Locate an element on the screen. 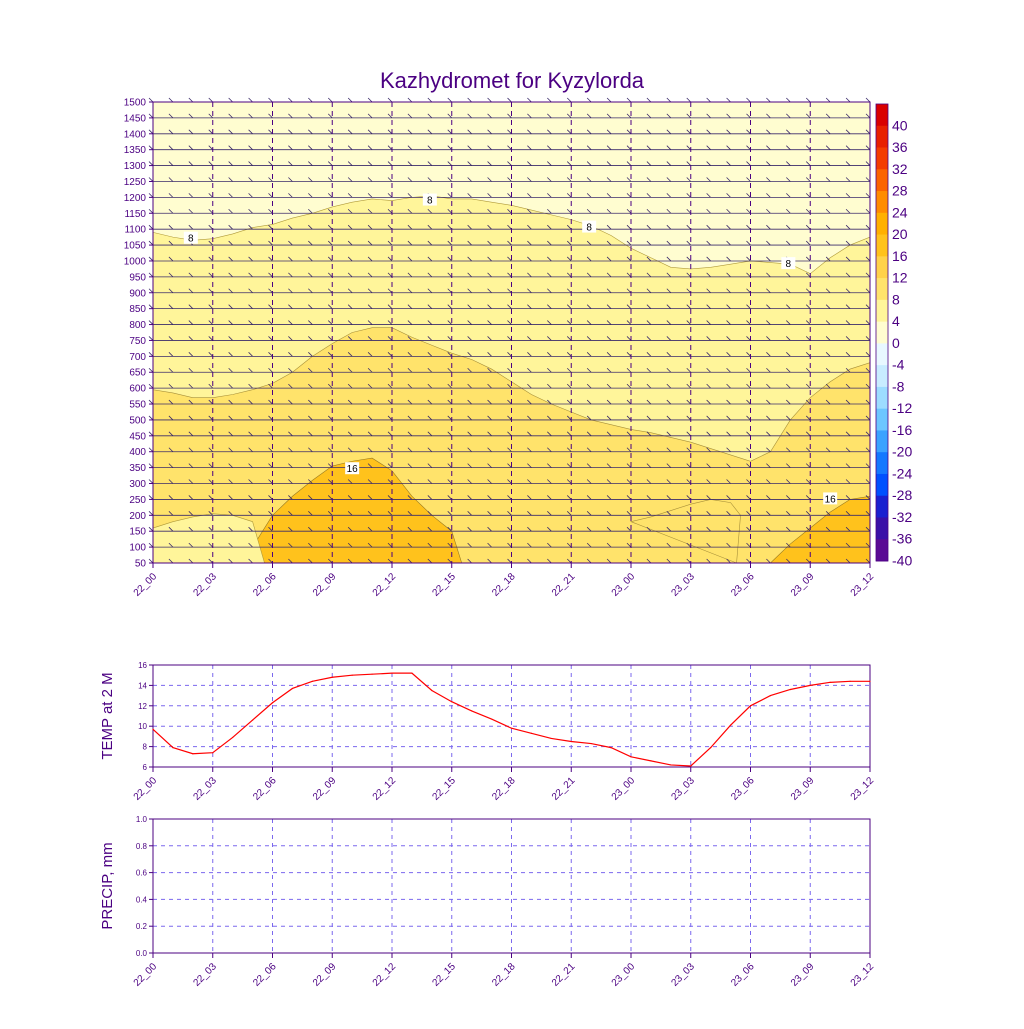 This screenshot has height=1029, width=1024. y-tick-label: 1250 is located at coordinates (135, 182).